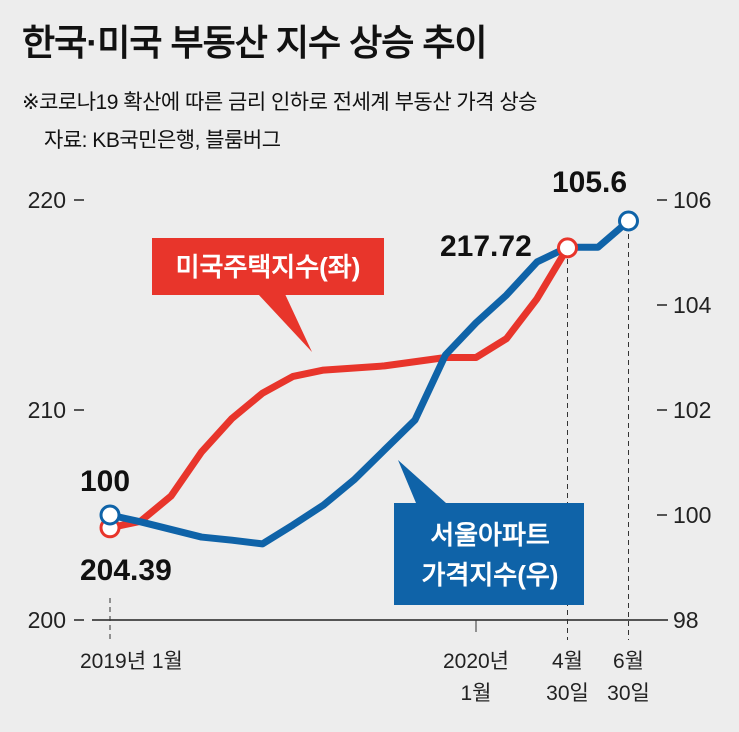 The image size is (739, 732). What do you see at coordinates (47, 410) in the screenshot?
I see `left-tick-label: 210` at bounding box center [47, 410].